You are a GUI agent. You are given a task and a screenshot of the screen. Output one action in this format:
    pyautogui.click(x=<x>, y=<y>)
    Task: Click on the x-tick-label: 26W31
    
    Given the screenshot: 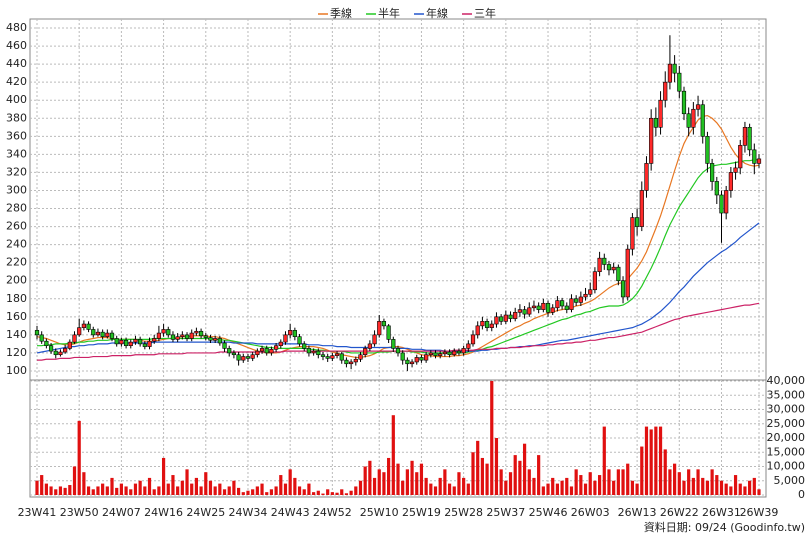 What is the action you would take?
    pyautogui.click(x=721, y=512)
    